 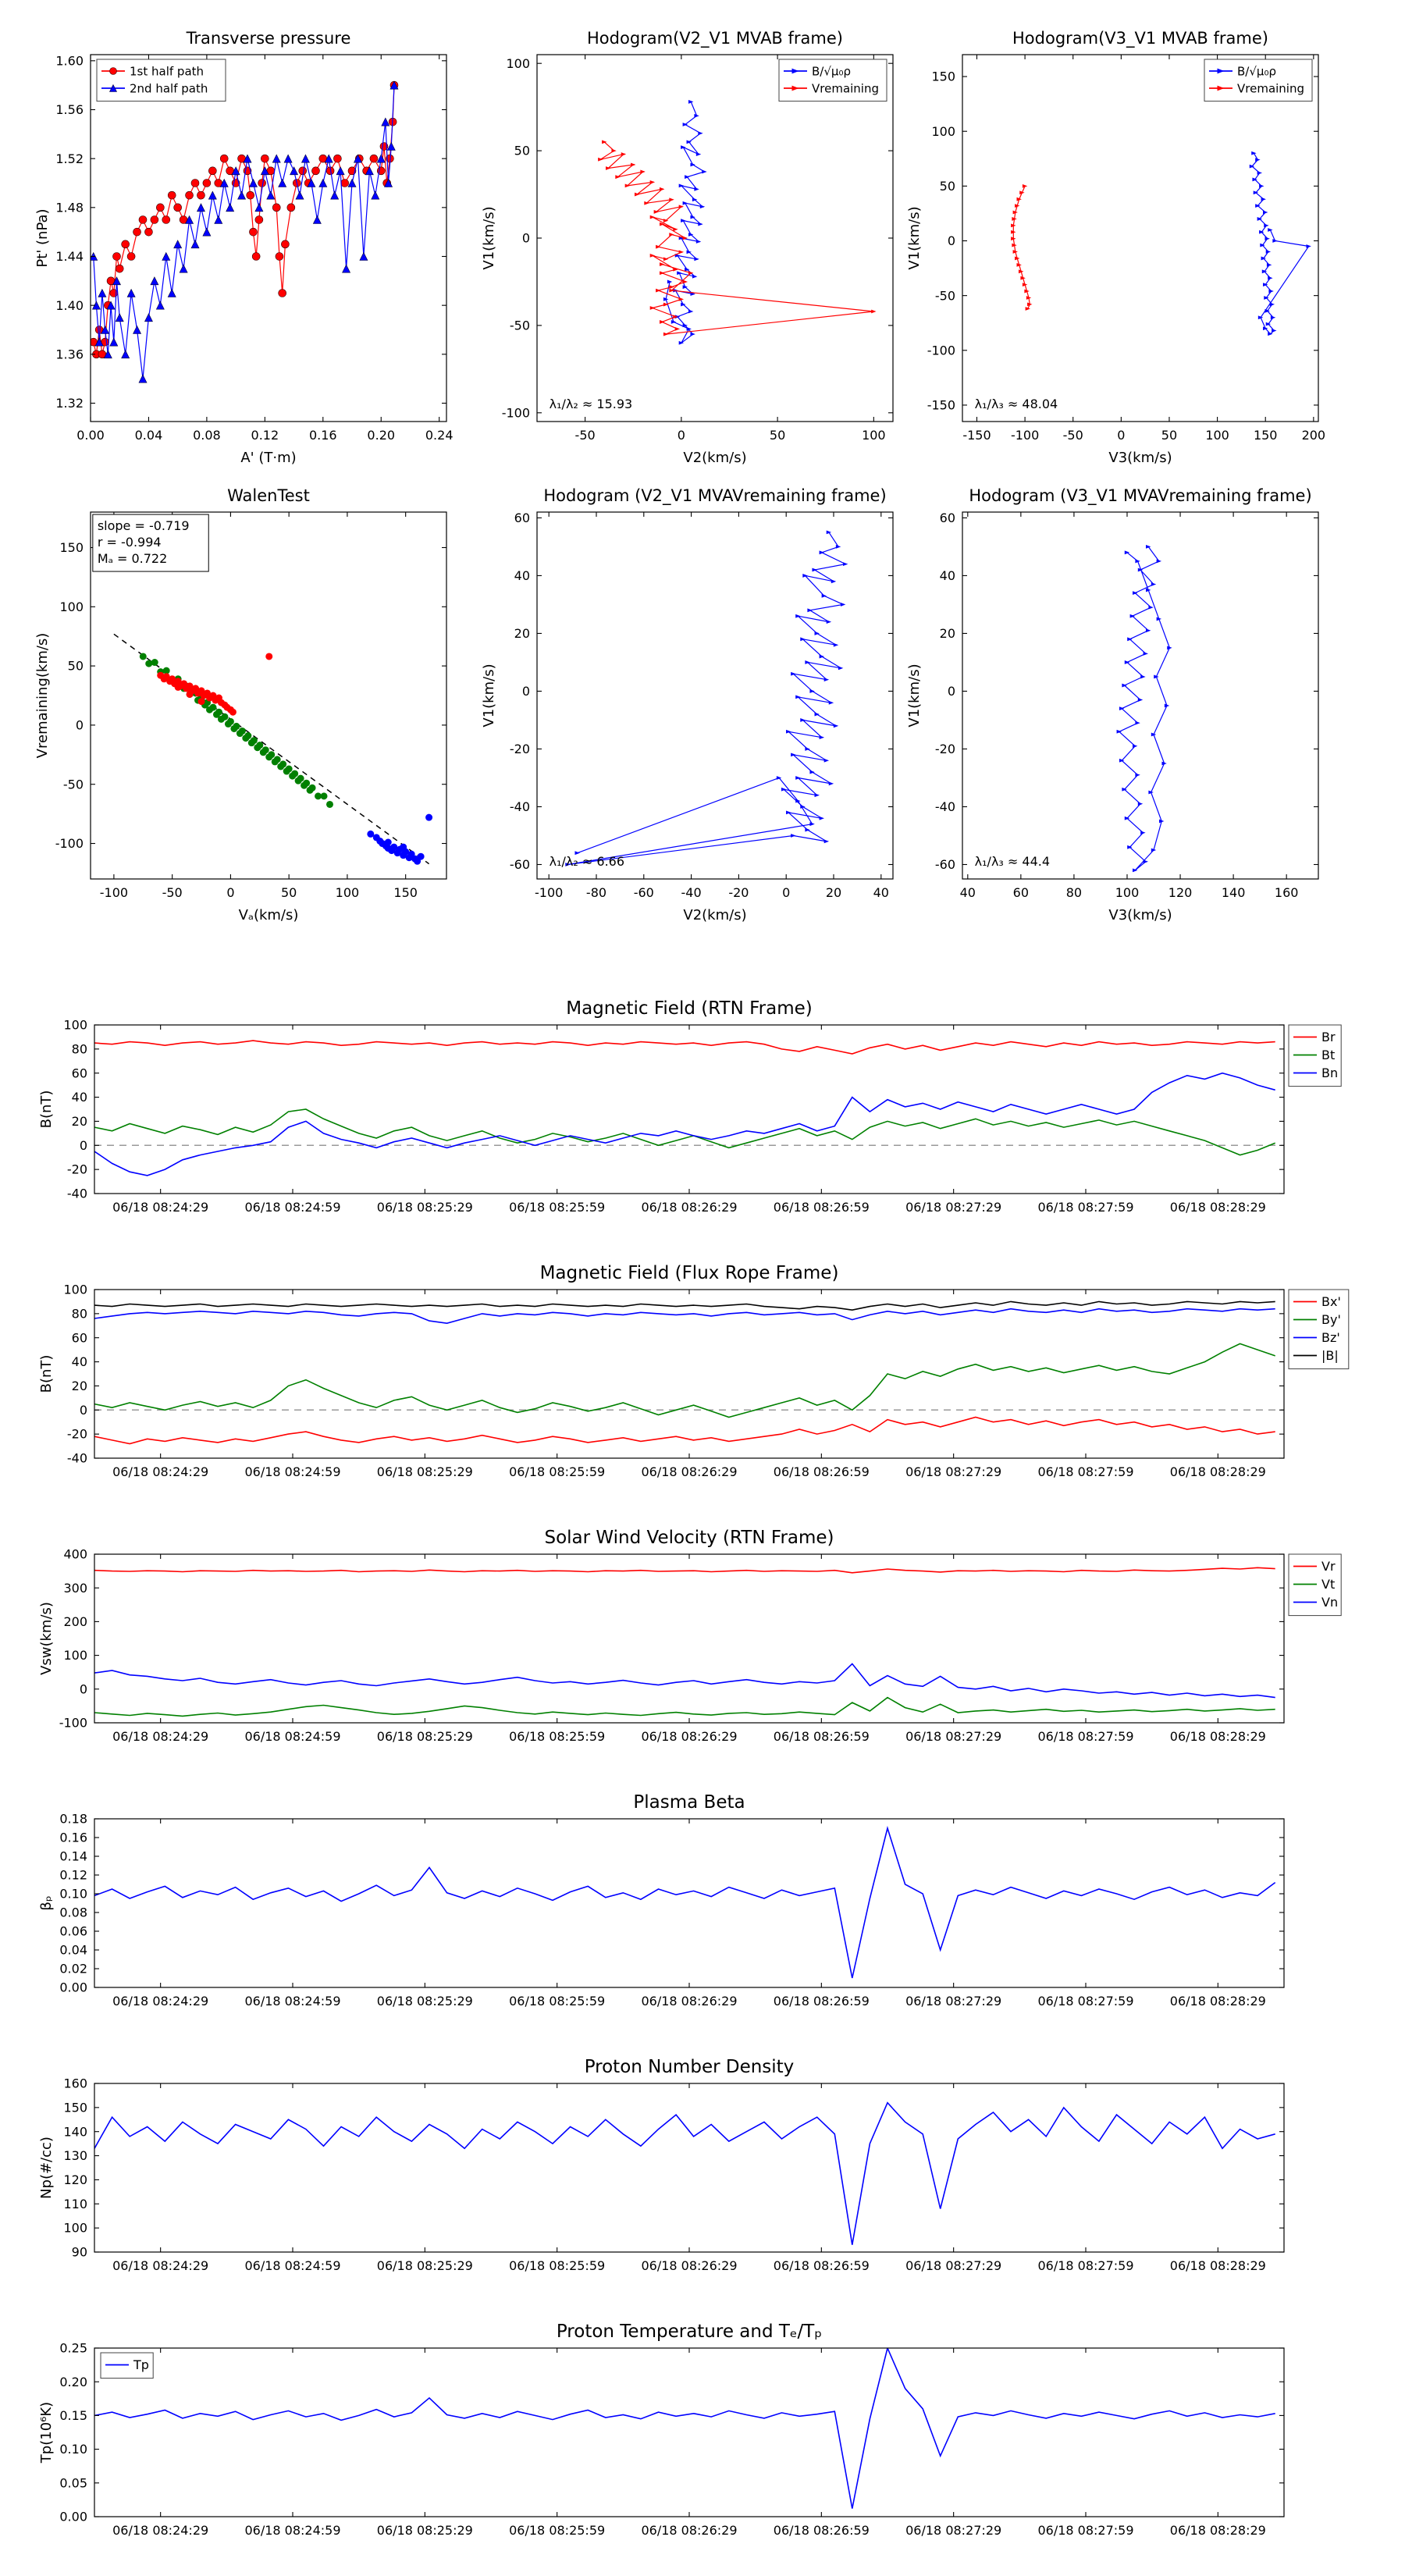 What do you see at coordinates (47, 1374) in the screenshot?
I see `y-axis-label: B(nT)` at bounding box center [47, 1374].